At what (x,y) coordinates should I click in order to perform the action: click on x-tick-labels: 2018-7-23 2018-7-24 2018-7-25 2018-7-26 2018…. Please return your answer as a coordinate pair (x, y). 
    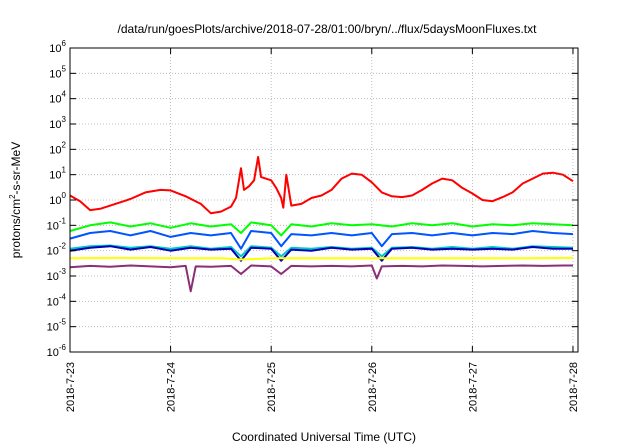
    Looking at the image, I should click on (322, 387).